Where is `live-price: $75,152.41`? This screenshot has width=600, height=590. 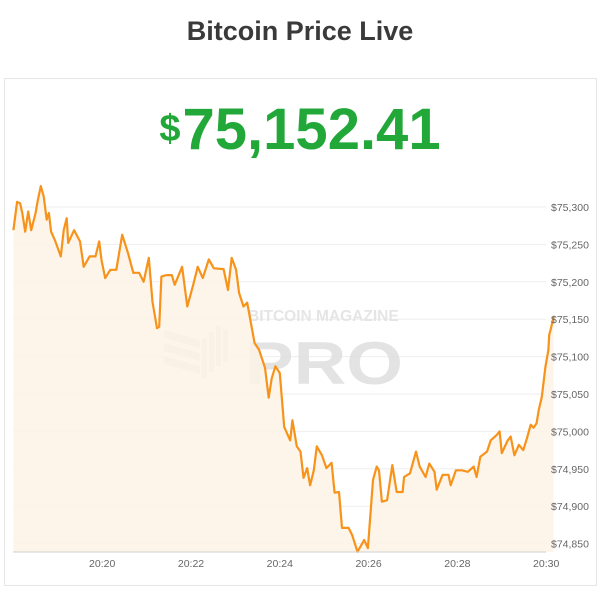 live-price: $75,152.41 is located at coordinates (300, 129).